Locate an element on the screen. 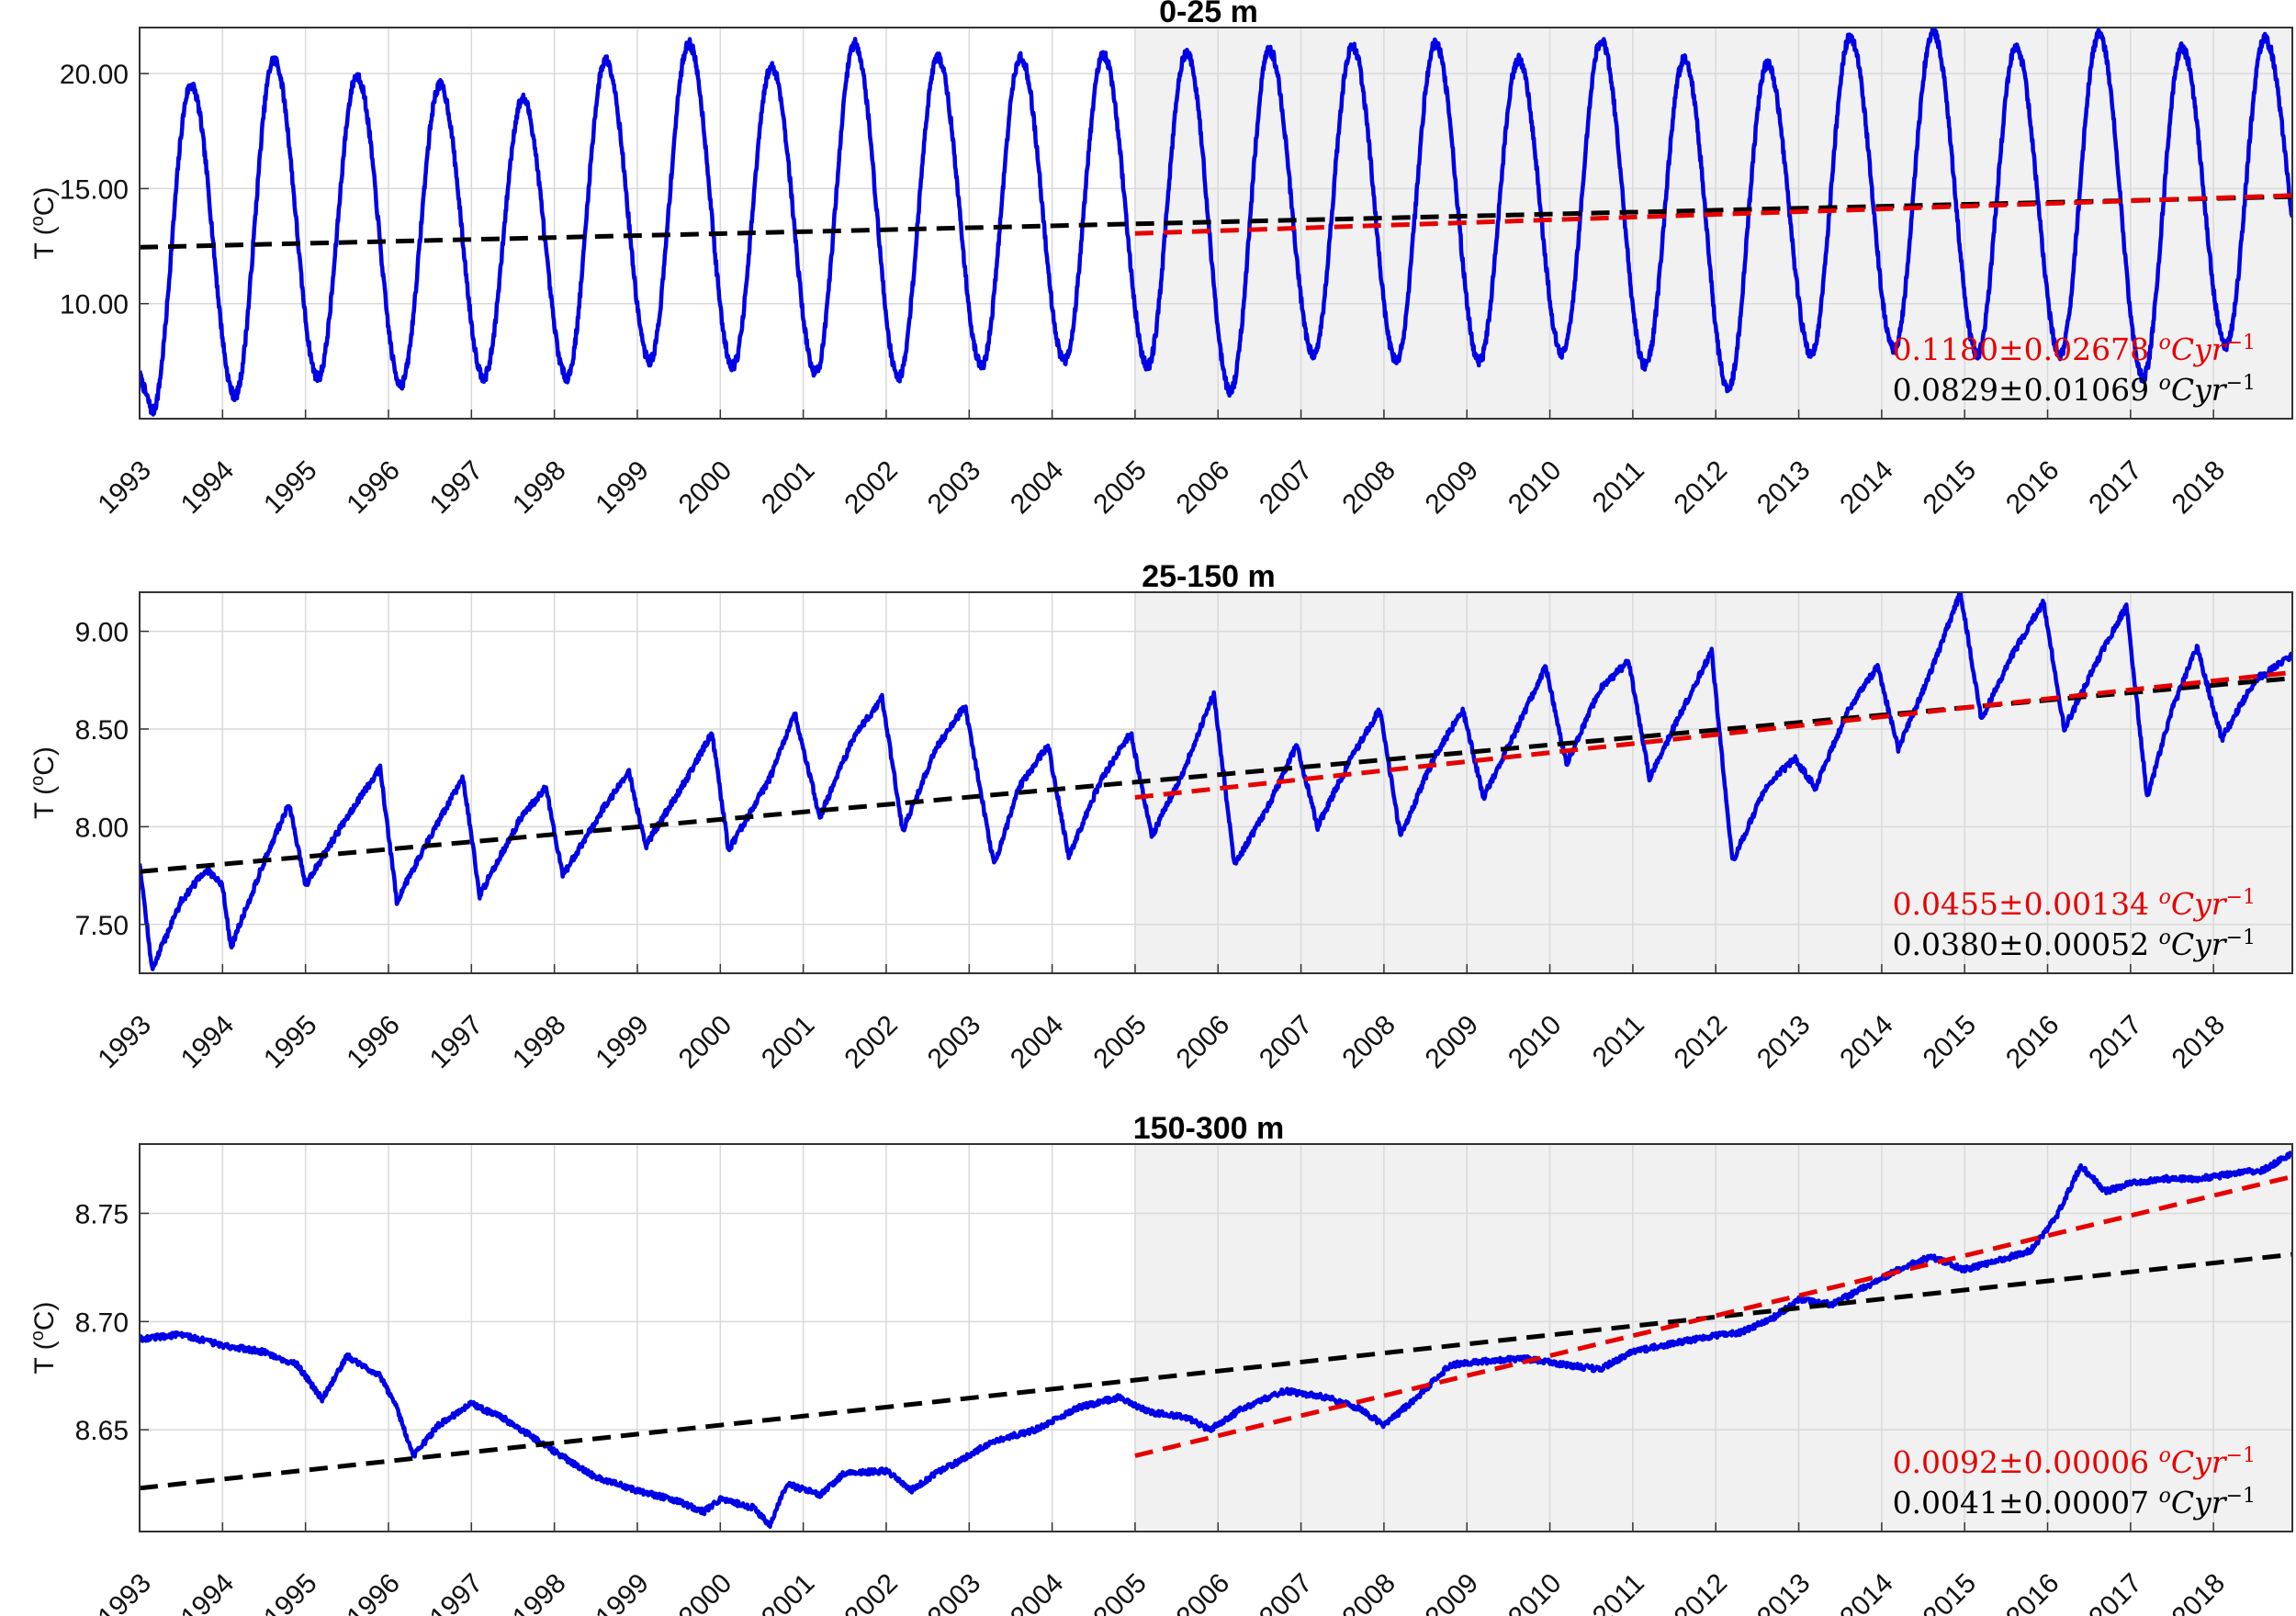 The height and width of the screenshot is (1616, 2296). y-tick-label: 8.65 is located at coordinates (102, 1431).